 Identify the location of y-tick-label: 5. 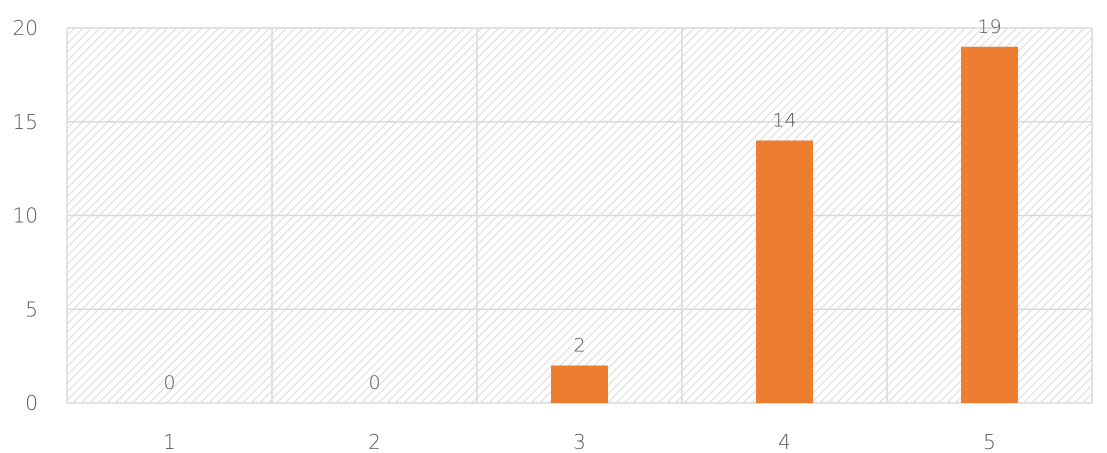
(31, 309).